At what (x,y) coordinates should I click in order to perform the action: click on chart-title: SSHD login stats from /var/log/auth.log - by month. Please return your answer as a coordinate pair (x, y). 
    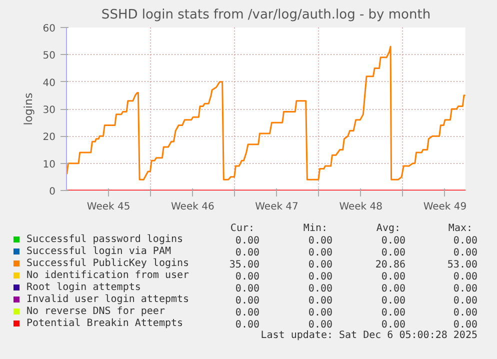
    Looking at the image, I should click on (266, 15).